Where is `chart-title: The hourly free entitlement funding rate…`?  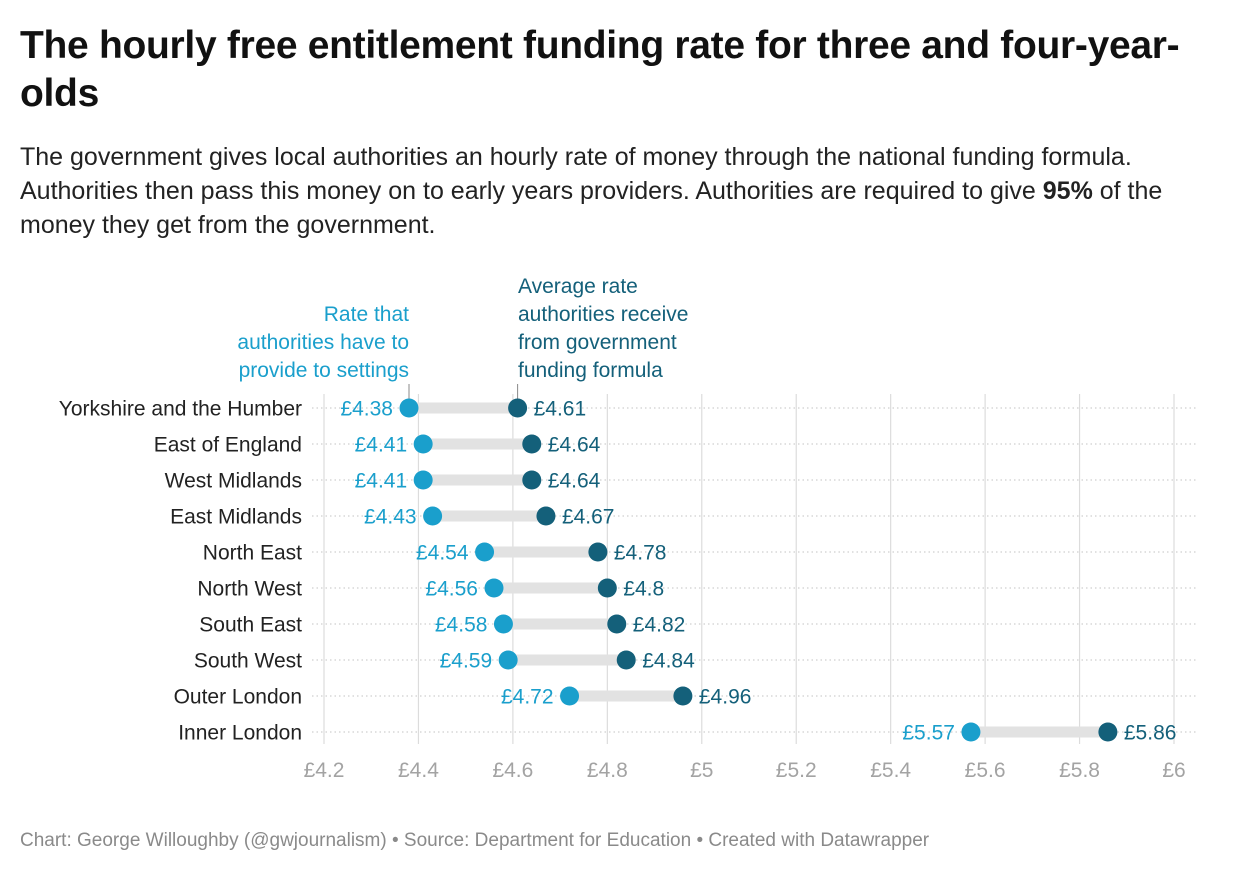
chart-title: The hourly free entitlement funding rate… is located at coordinates (600, 69).